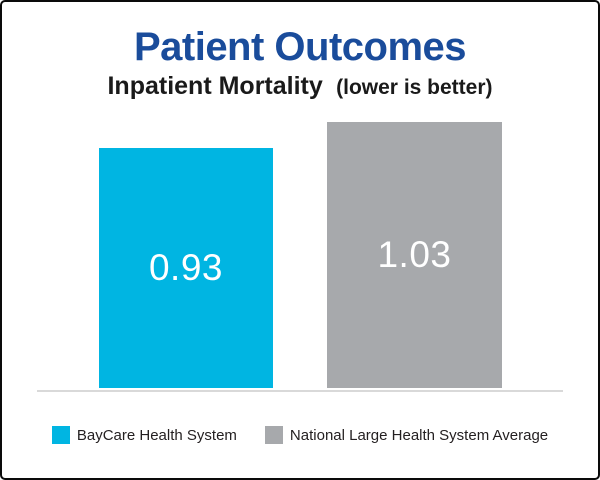 This screenshot has width=600, height=480. Describe the element at coordinates (273, 435) in the screenshot. I see `legend-swatch-national-average` at that location.